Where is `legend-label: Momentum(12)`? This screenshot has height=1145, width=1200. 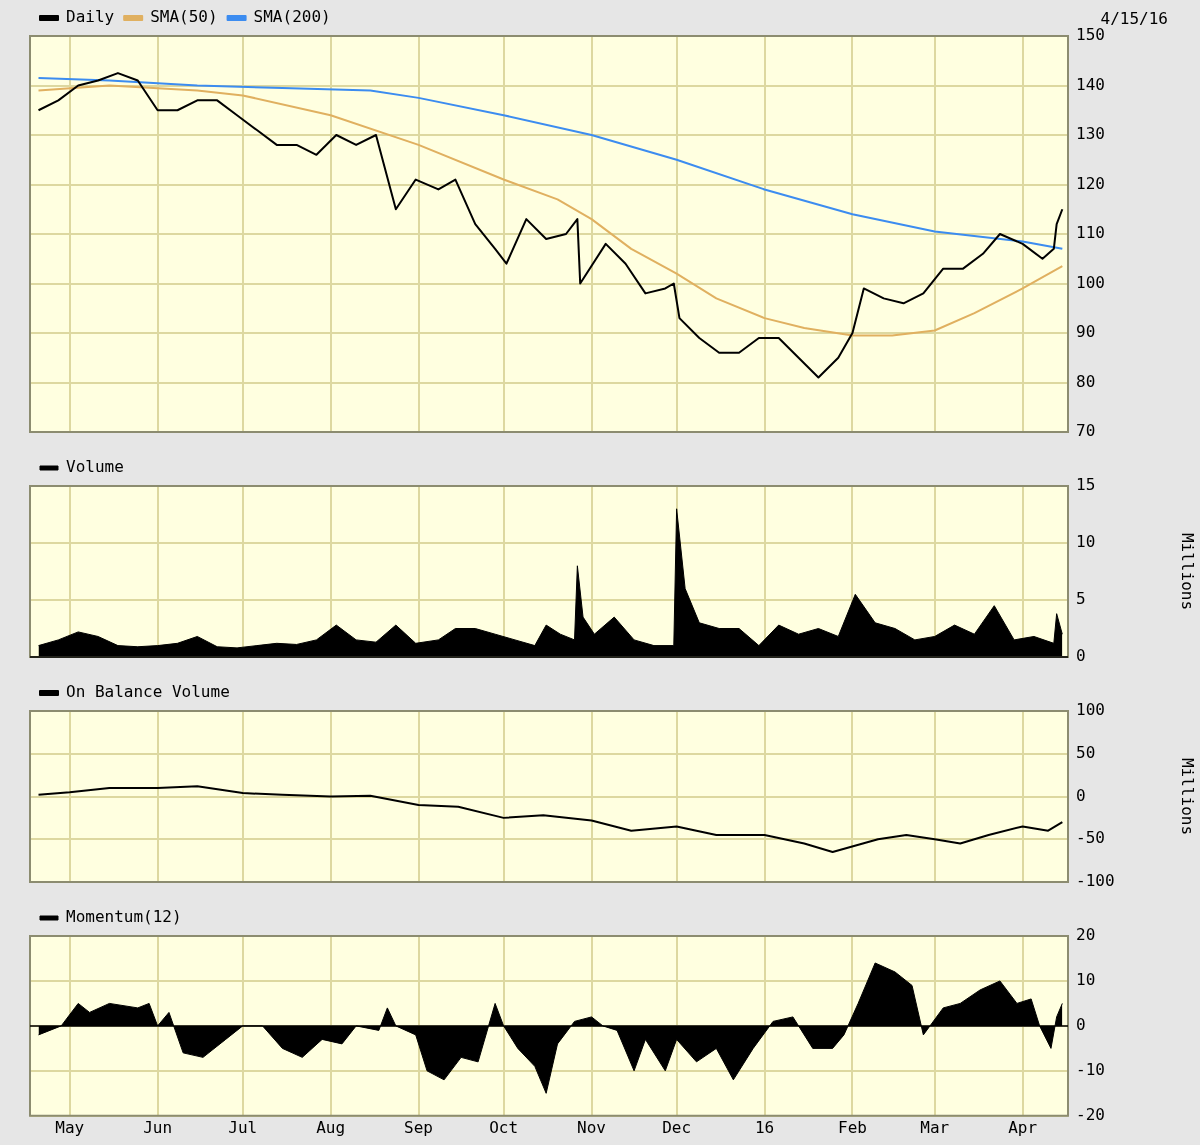 legend-label: Momentum(12) is located at coordinates (124, 917).